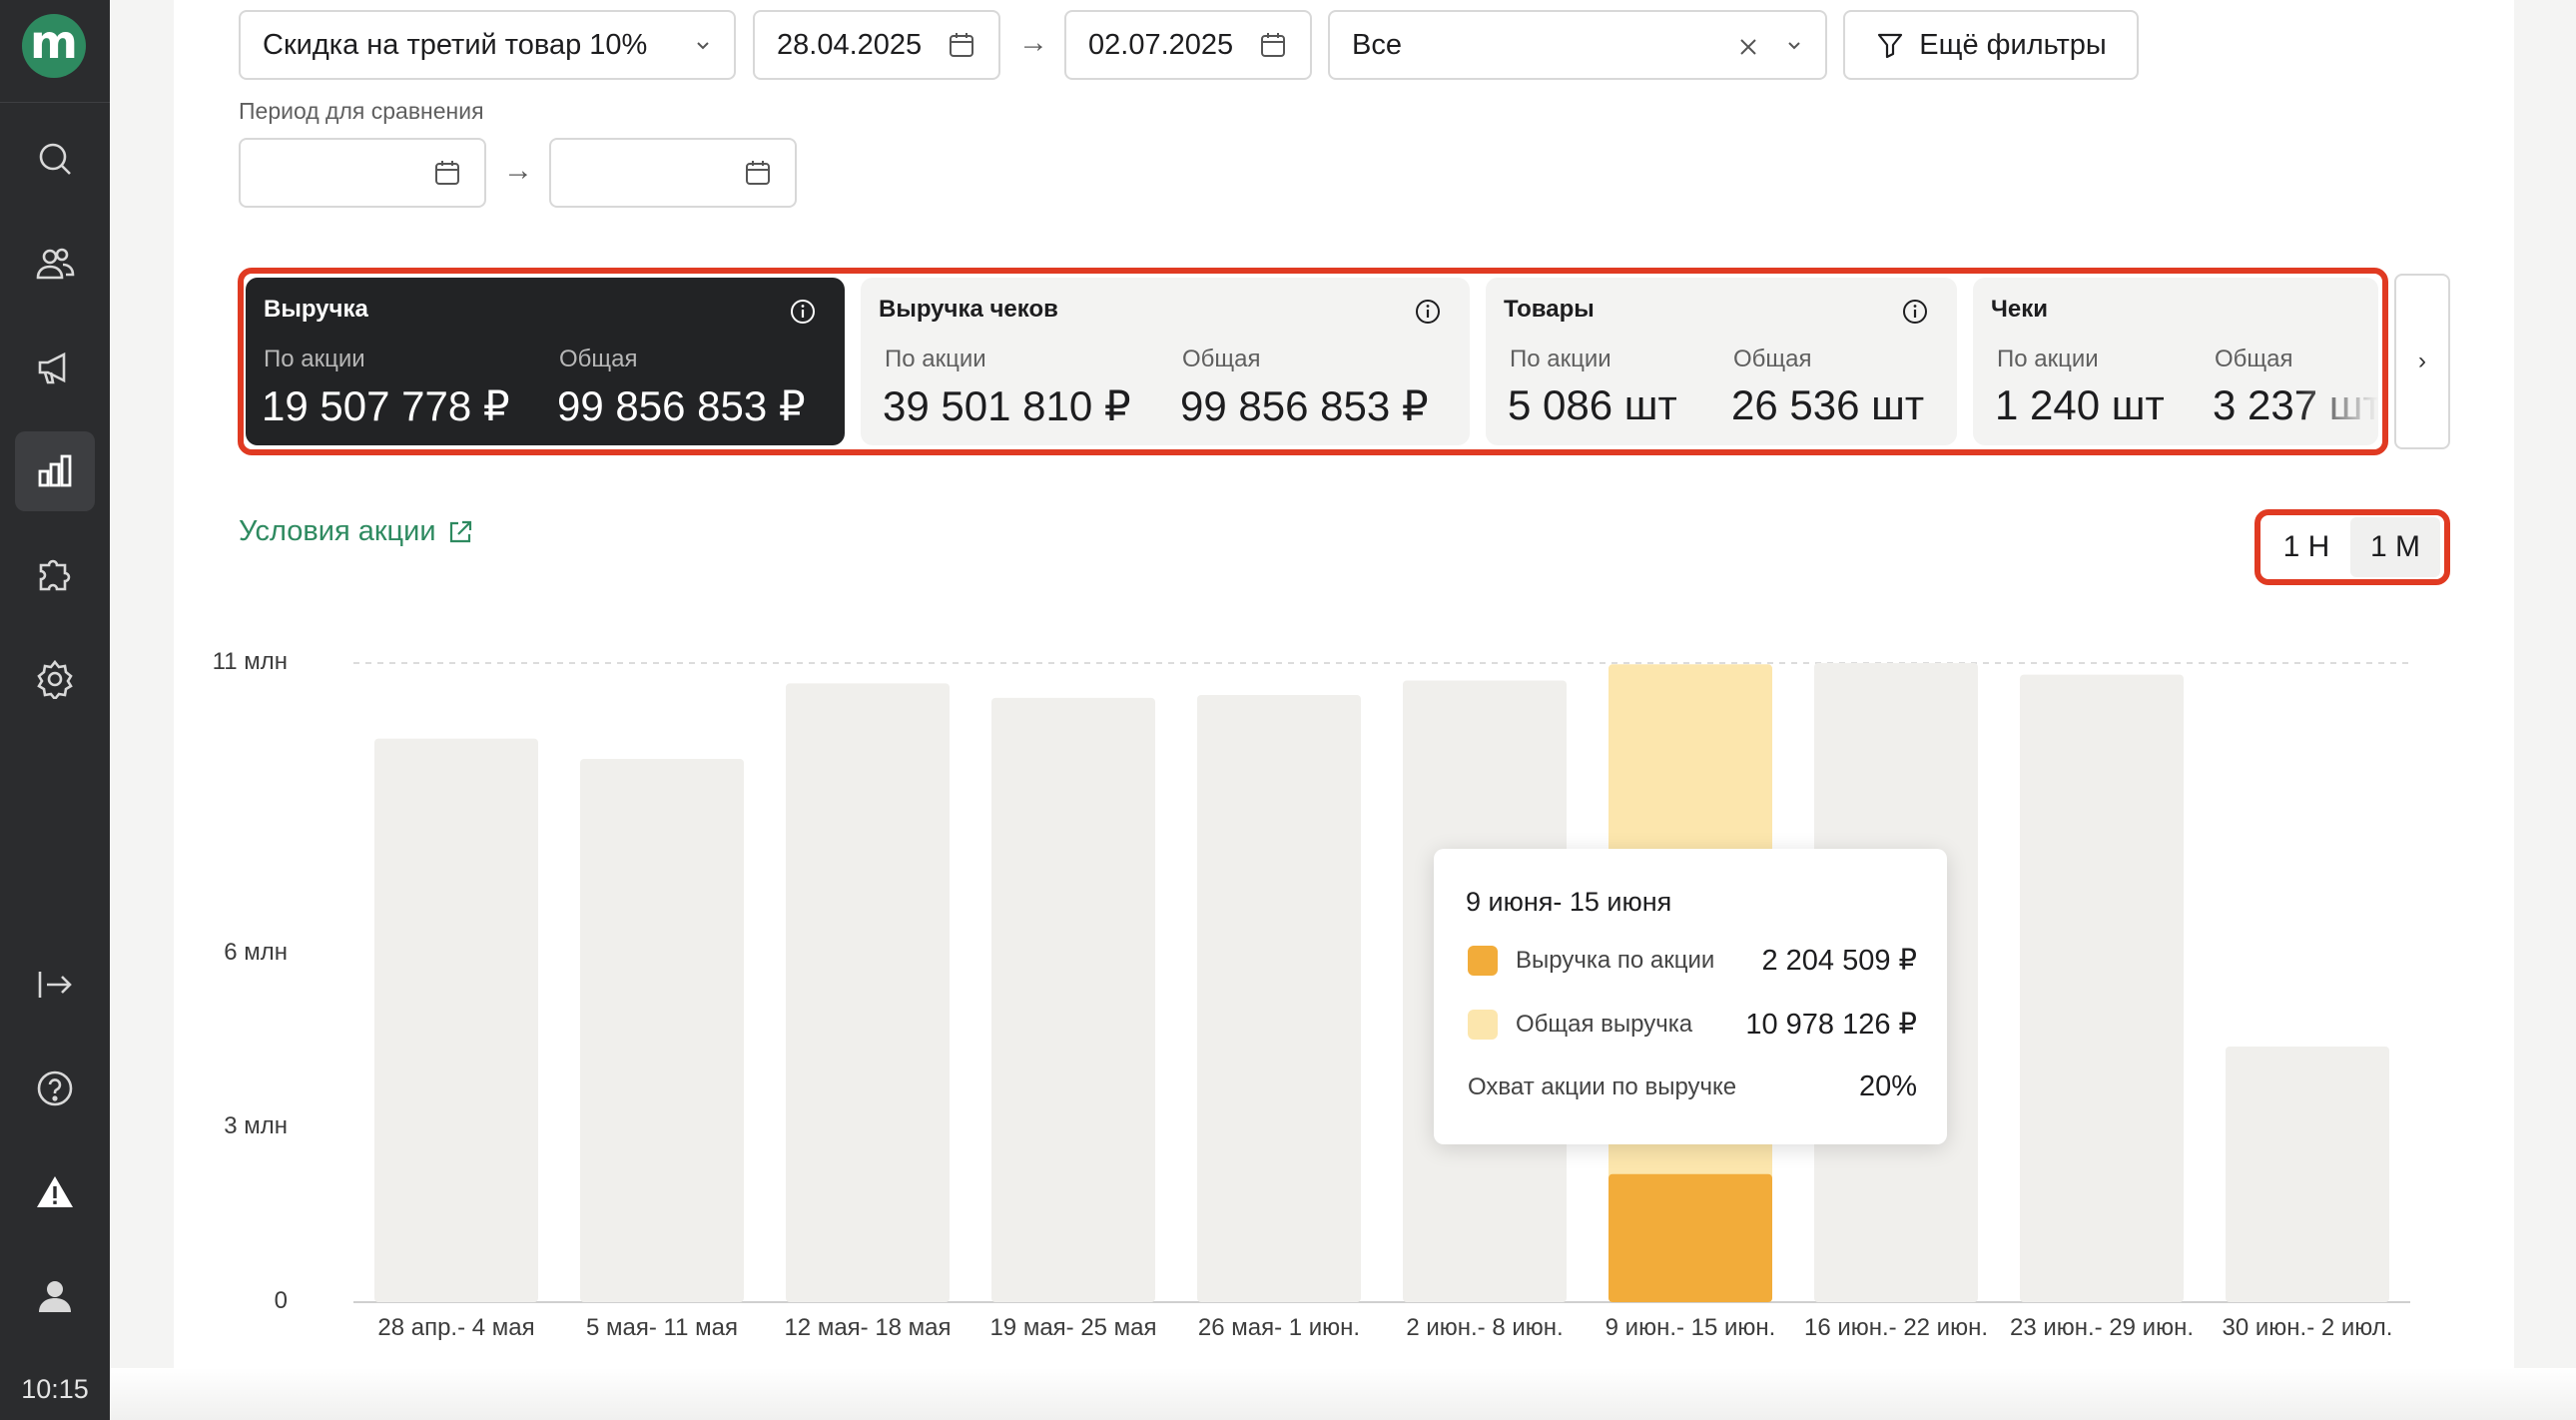 The width and height of the screenshot is (2576, 1420). I want to click on kpi-title: Выручка, so click(316, 309).